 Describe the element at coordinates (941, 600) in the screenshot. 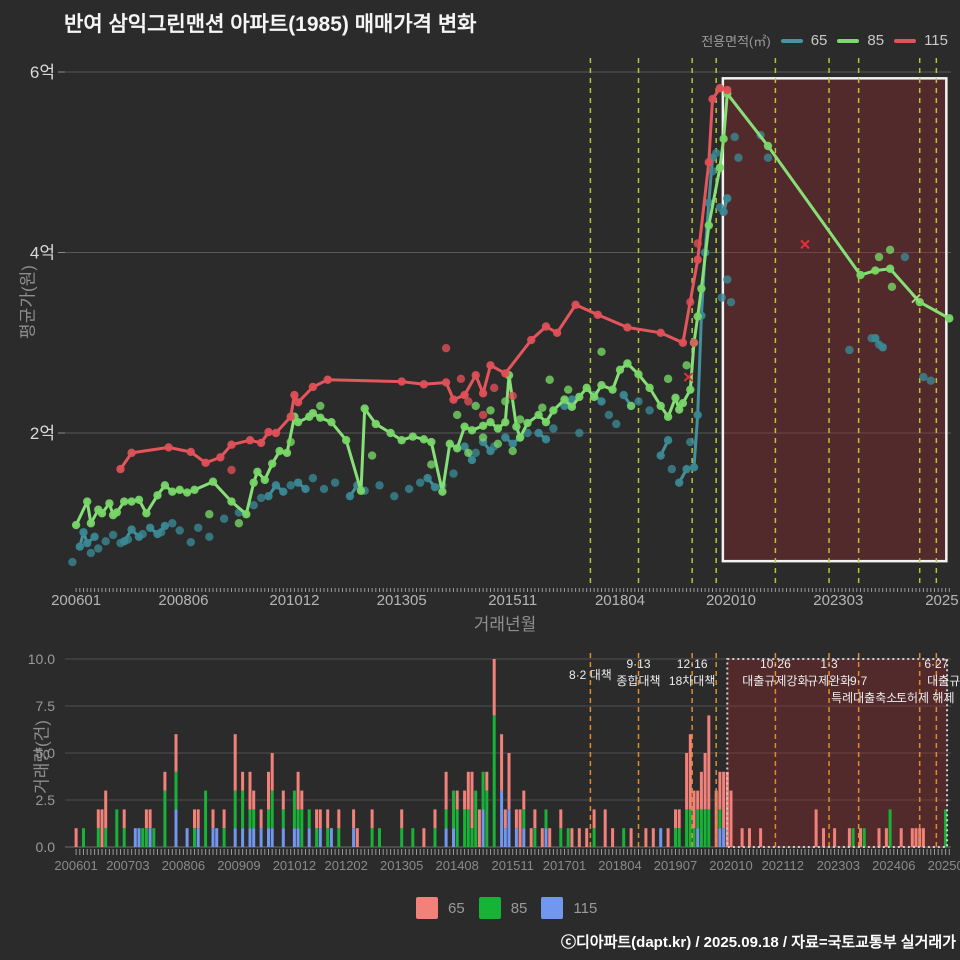

I see `main-xtick: 2025` at that location.